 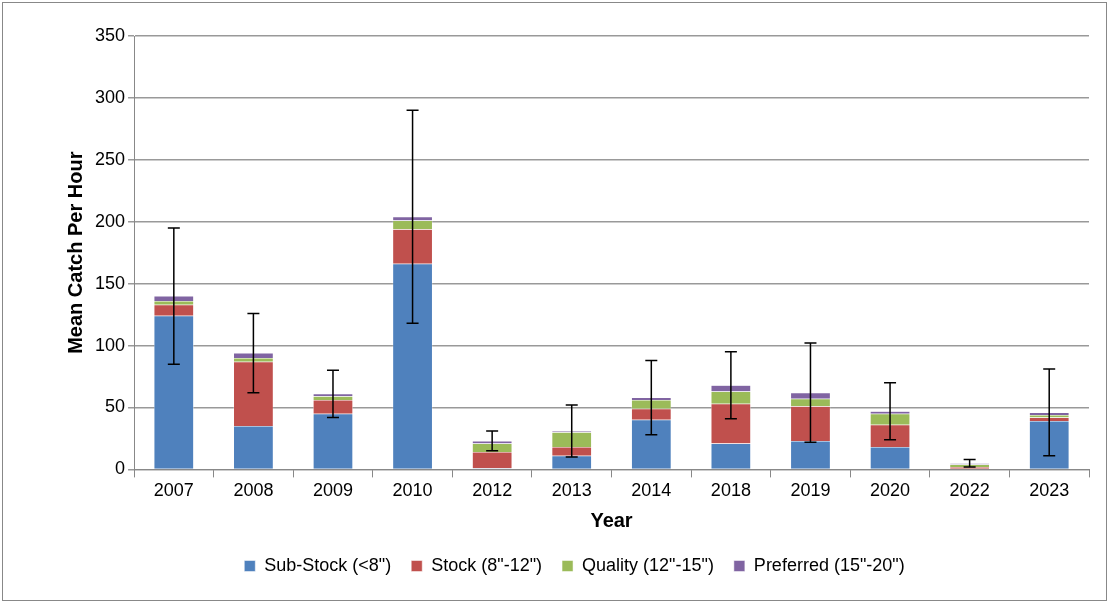 What do you see at coordinates (1049, 490) in the screenshot?
I see `x-tick-label: 2023` at bounding box center [1049, 490].